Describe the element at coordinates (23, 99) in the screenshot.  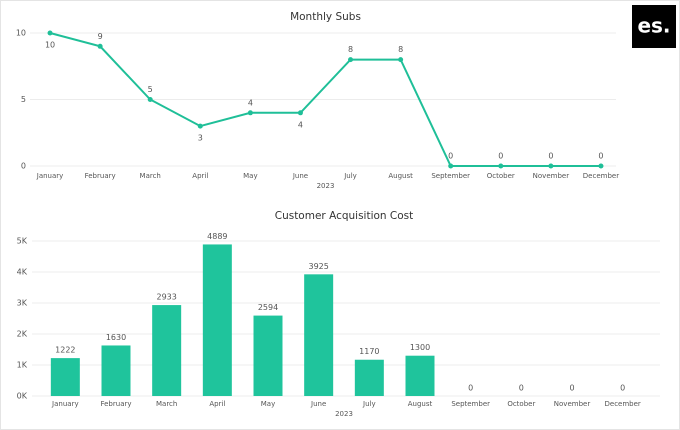
I see `y-tick-label: 5` at that location.